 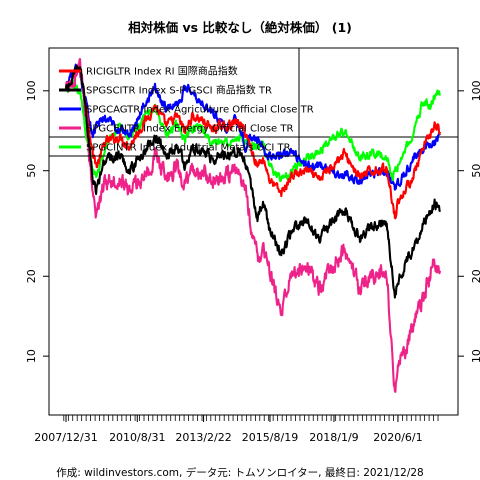 What do you see at coordinates (137, 437) in the screenshot?
I see `x-tick-label: 2010/8/31` at bounding box center [137, 437].